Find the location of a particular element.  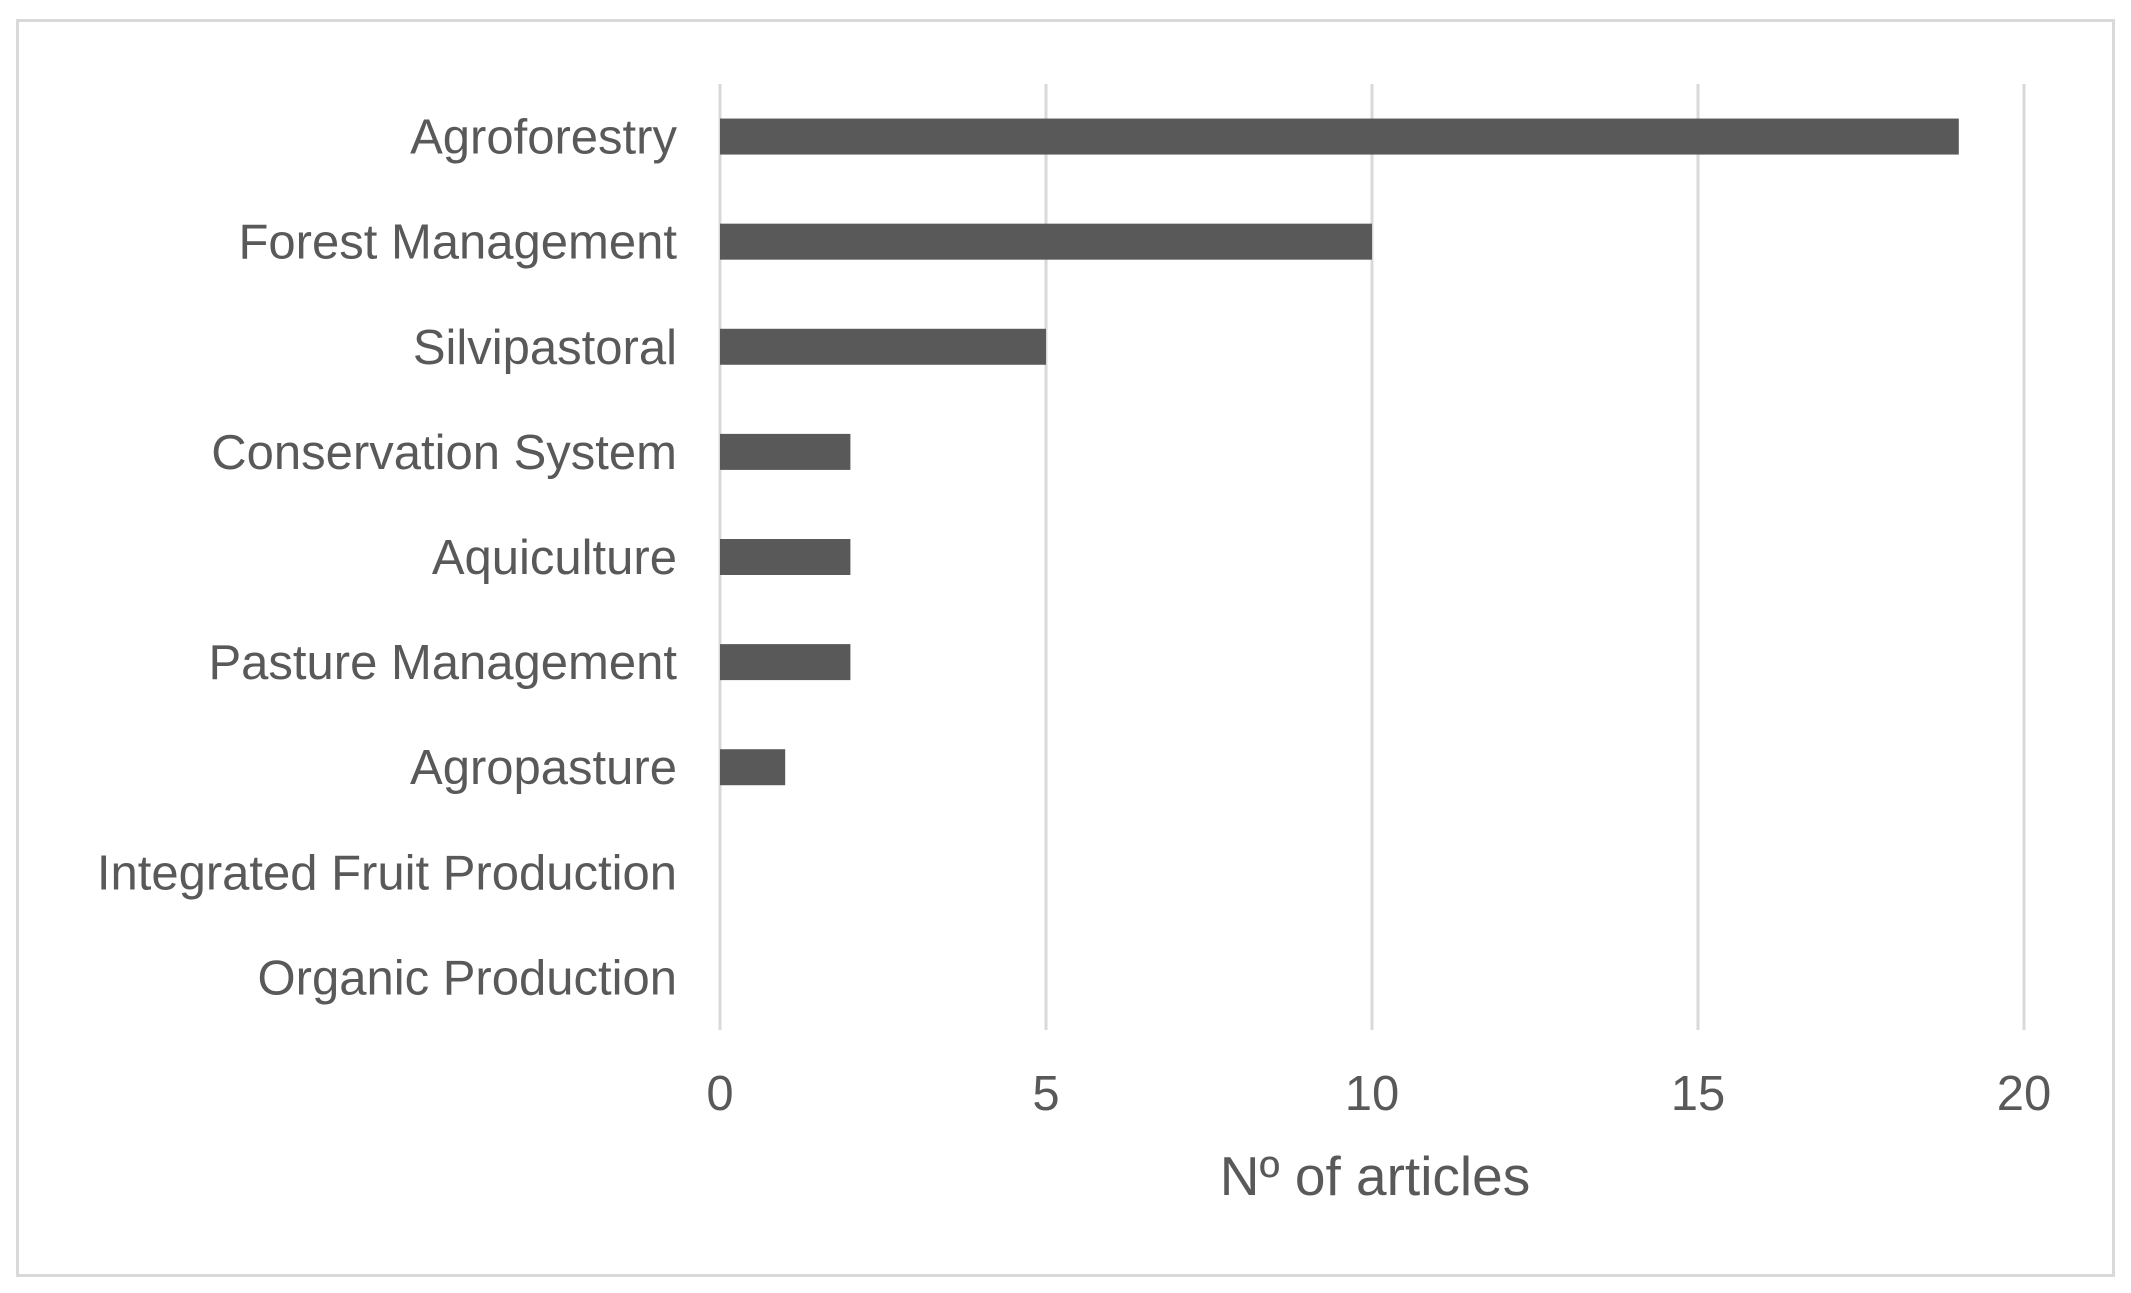

category-label: Silvipastoral is located at coordinates (545, 348).